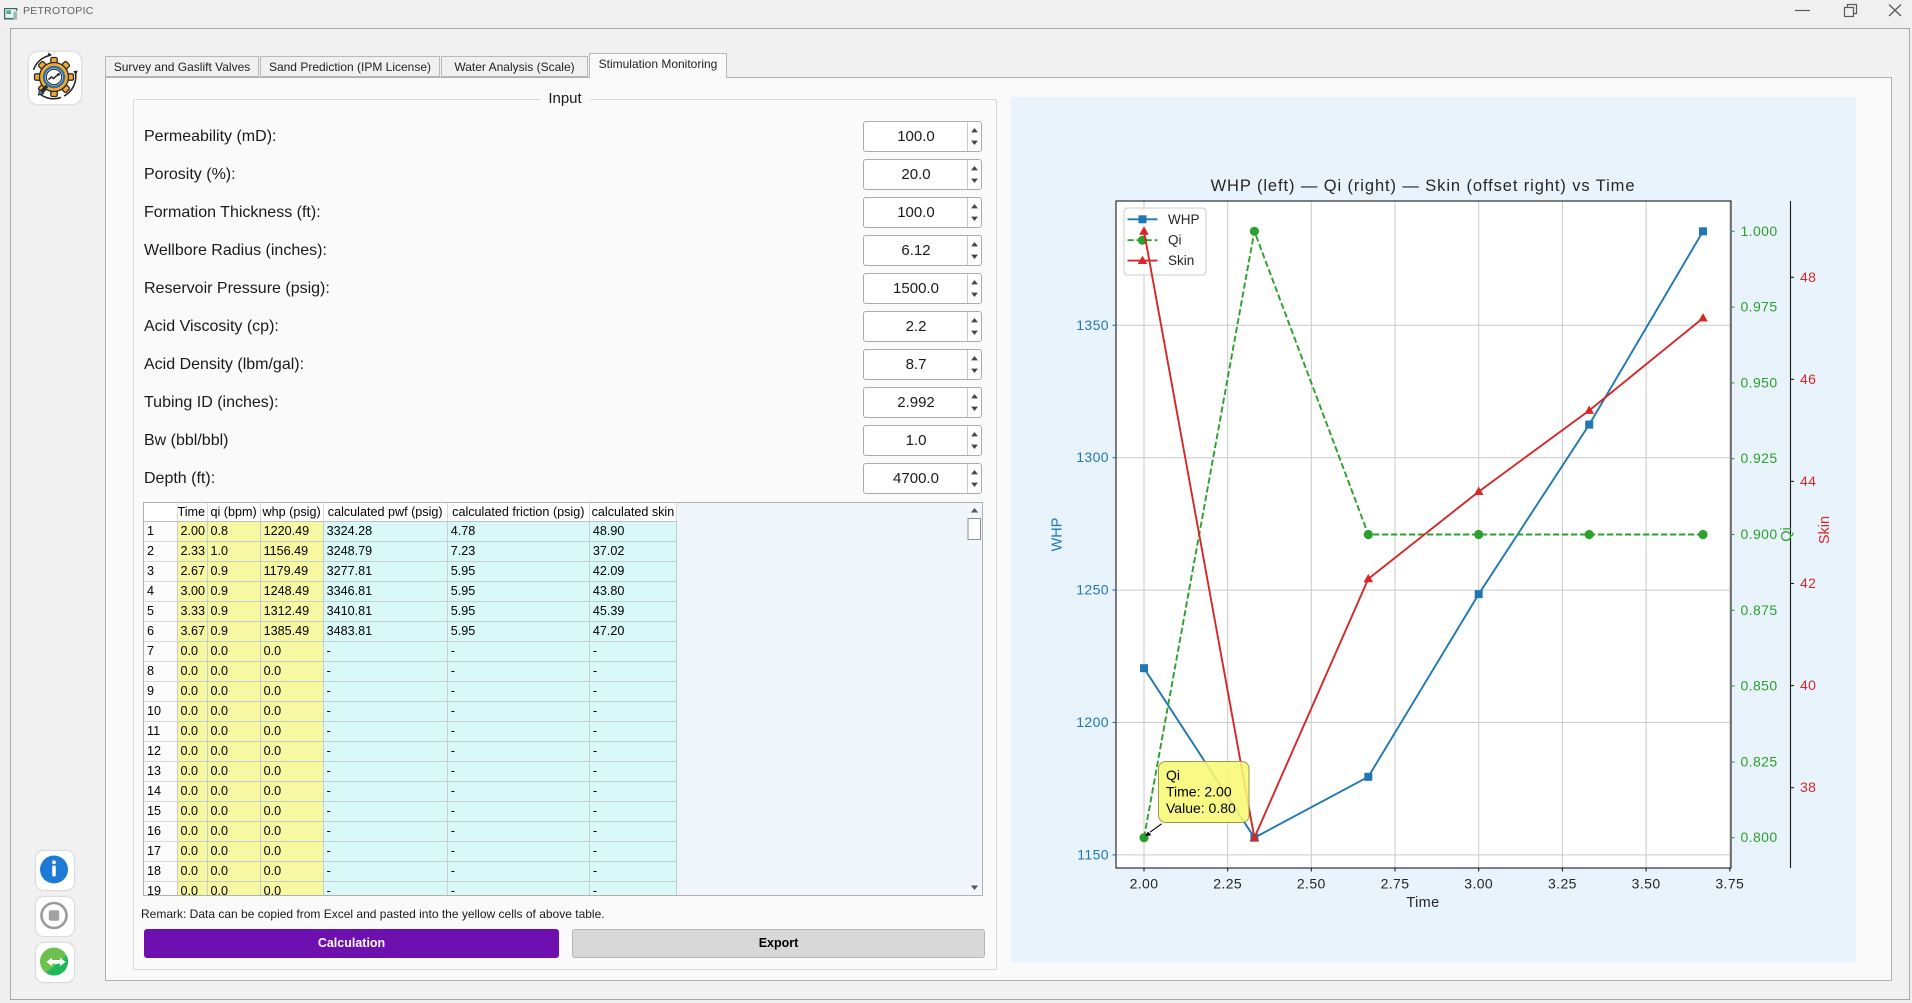  What do you see at coordinates (1093, 854) in the screenshot?
I see `svg-text: 1150` at bounding box center [1093, 854].